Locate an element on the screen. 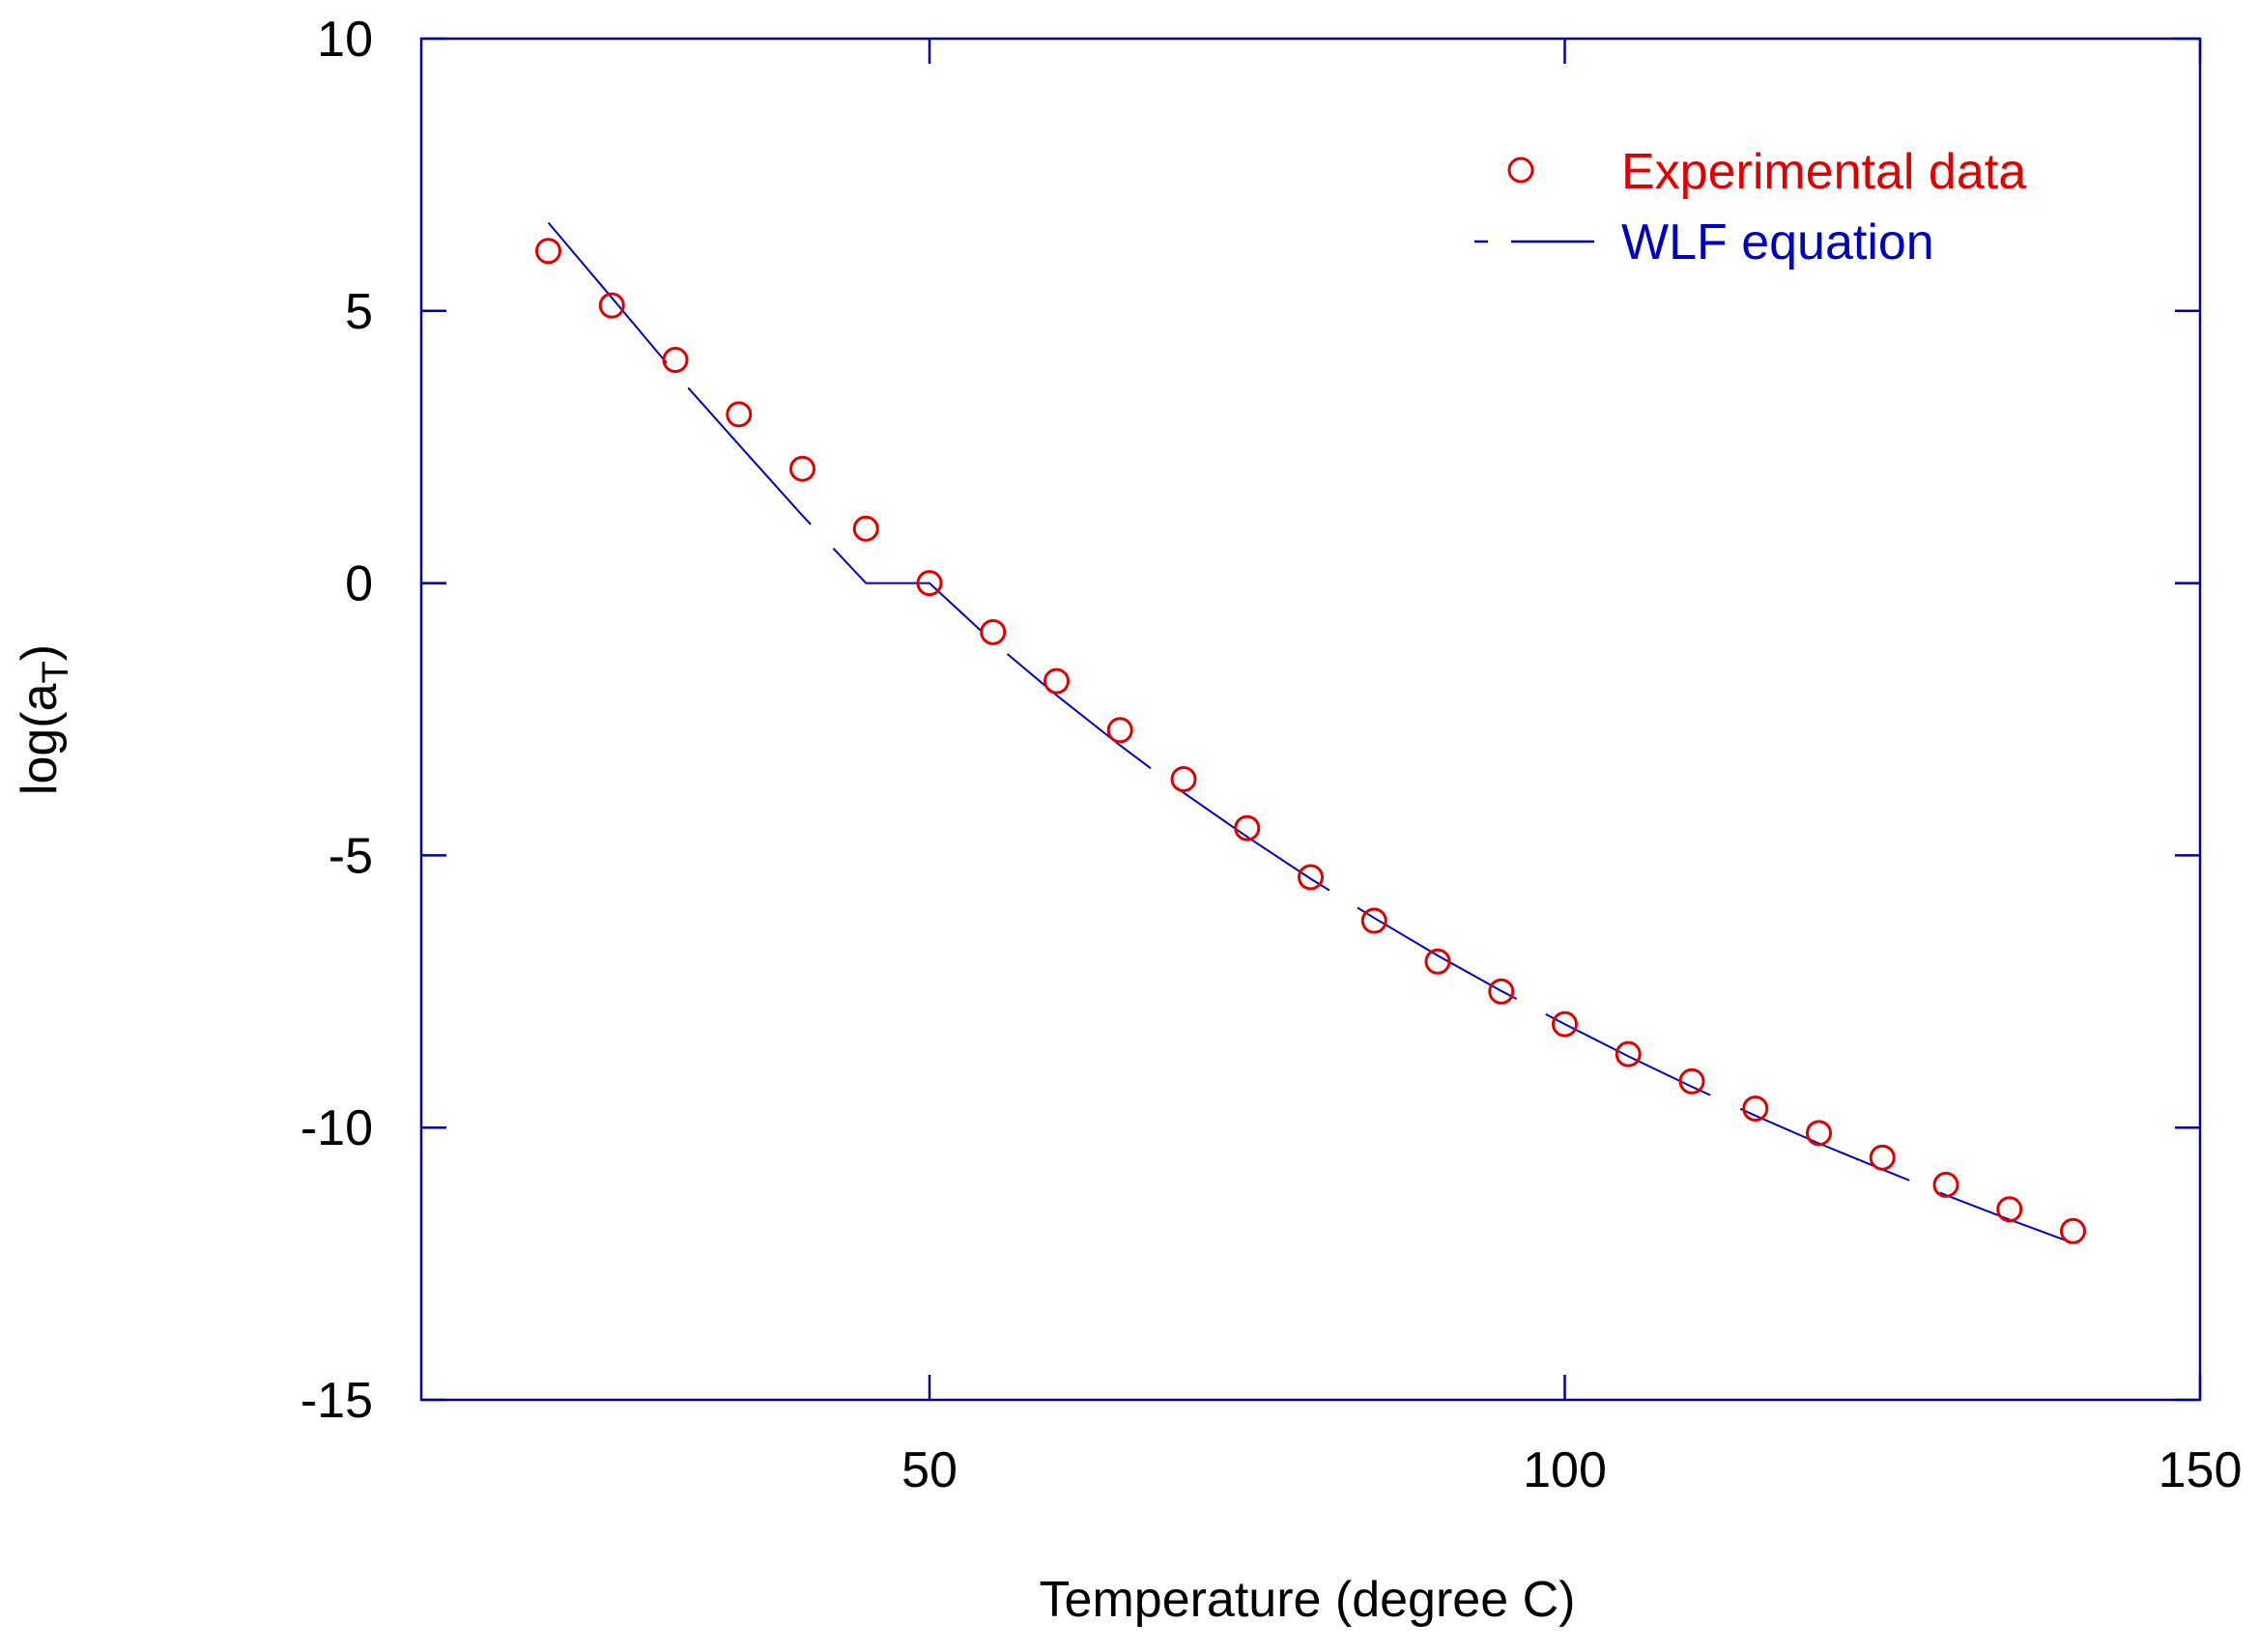 The image size is (2259, 1652). y-tick-label: -5 is located at coordinates (351, 856).